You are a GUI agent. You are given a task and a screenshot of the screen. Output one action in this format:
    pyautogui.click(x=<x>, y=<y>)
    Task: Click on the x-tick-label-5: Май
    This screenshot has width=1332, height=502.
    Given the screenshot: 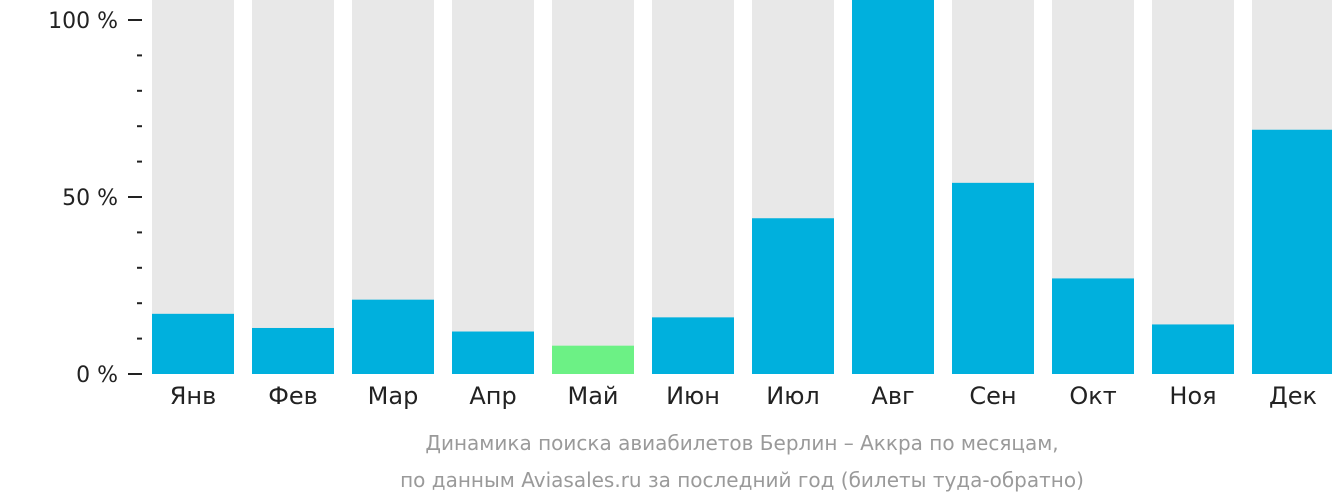 What is the action you would take?
    pyautogui.click(x=592, y=396)
    